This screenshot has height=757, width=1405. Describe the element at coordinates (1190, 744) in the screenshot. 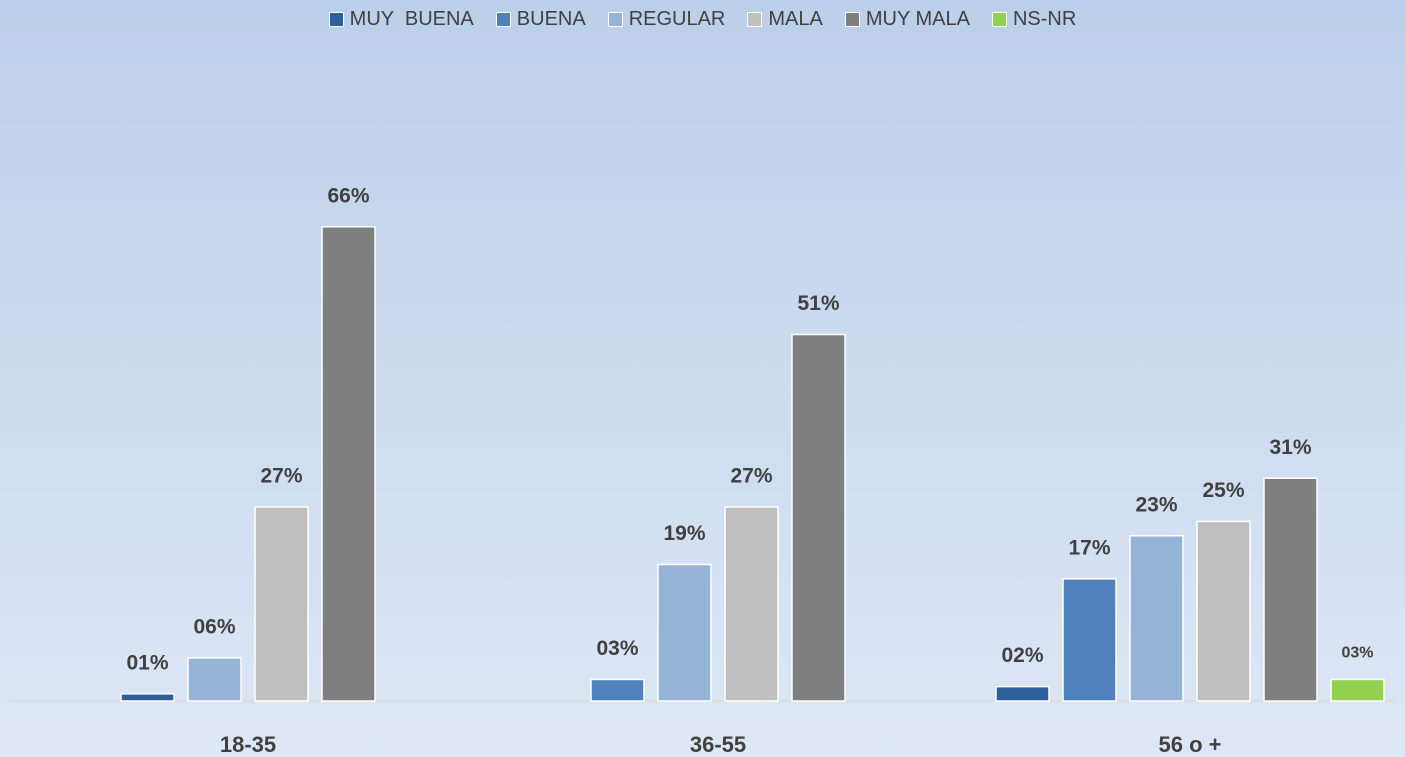

I see `x-tick-label: 56 o +` at that location.